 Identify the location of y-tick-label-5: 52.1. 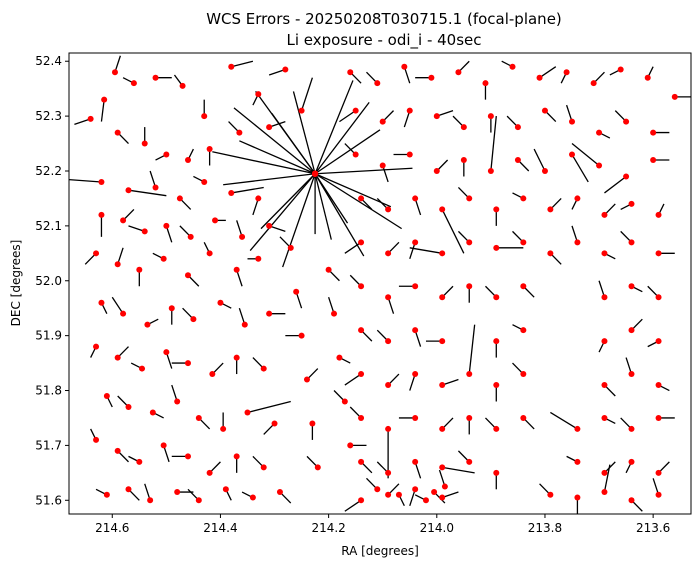
(48, 226).